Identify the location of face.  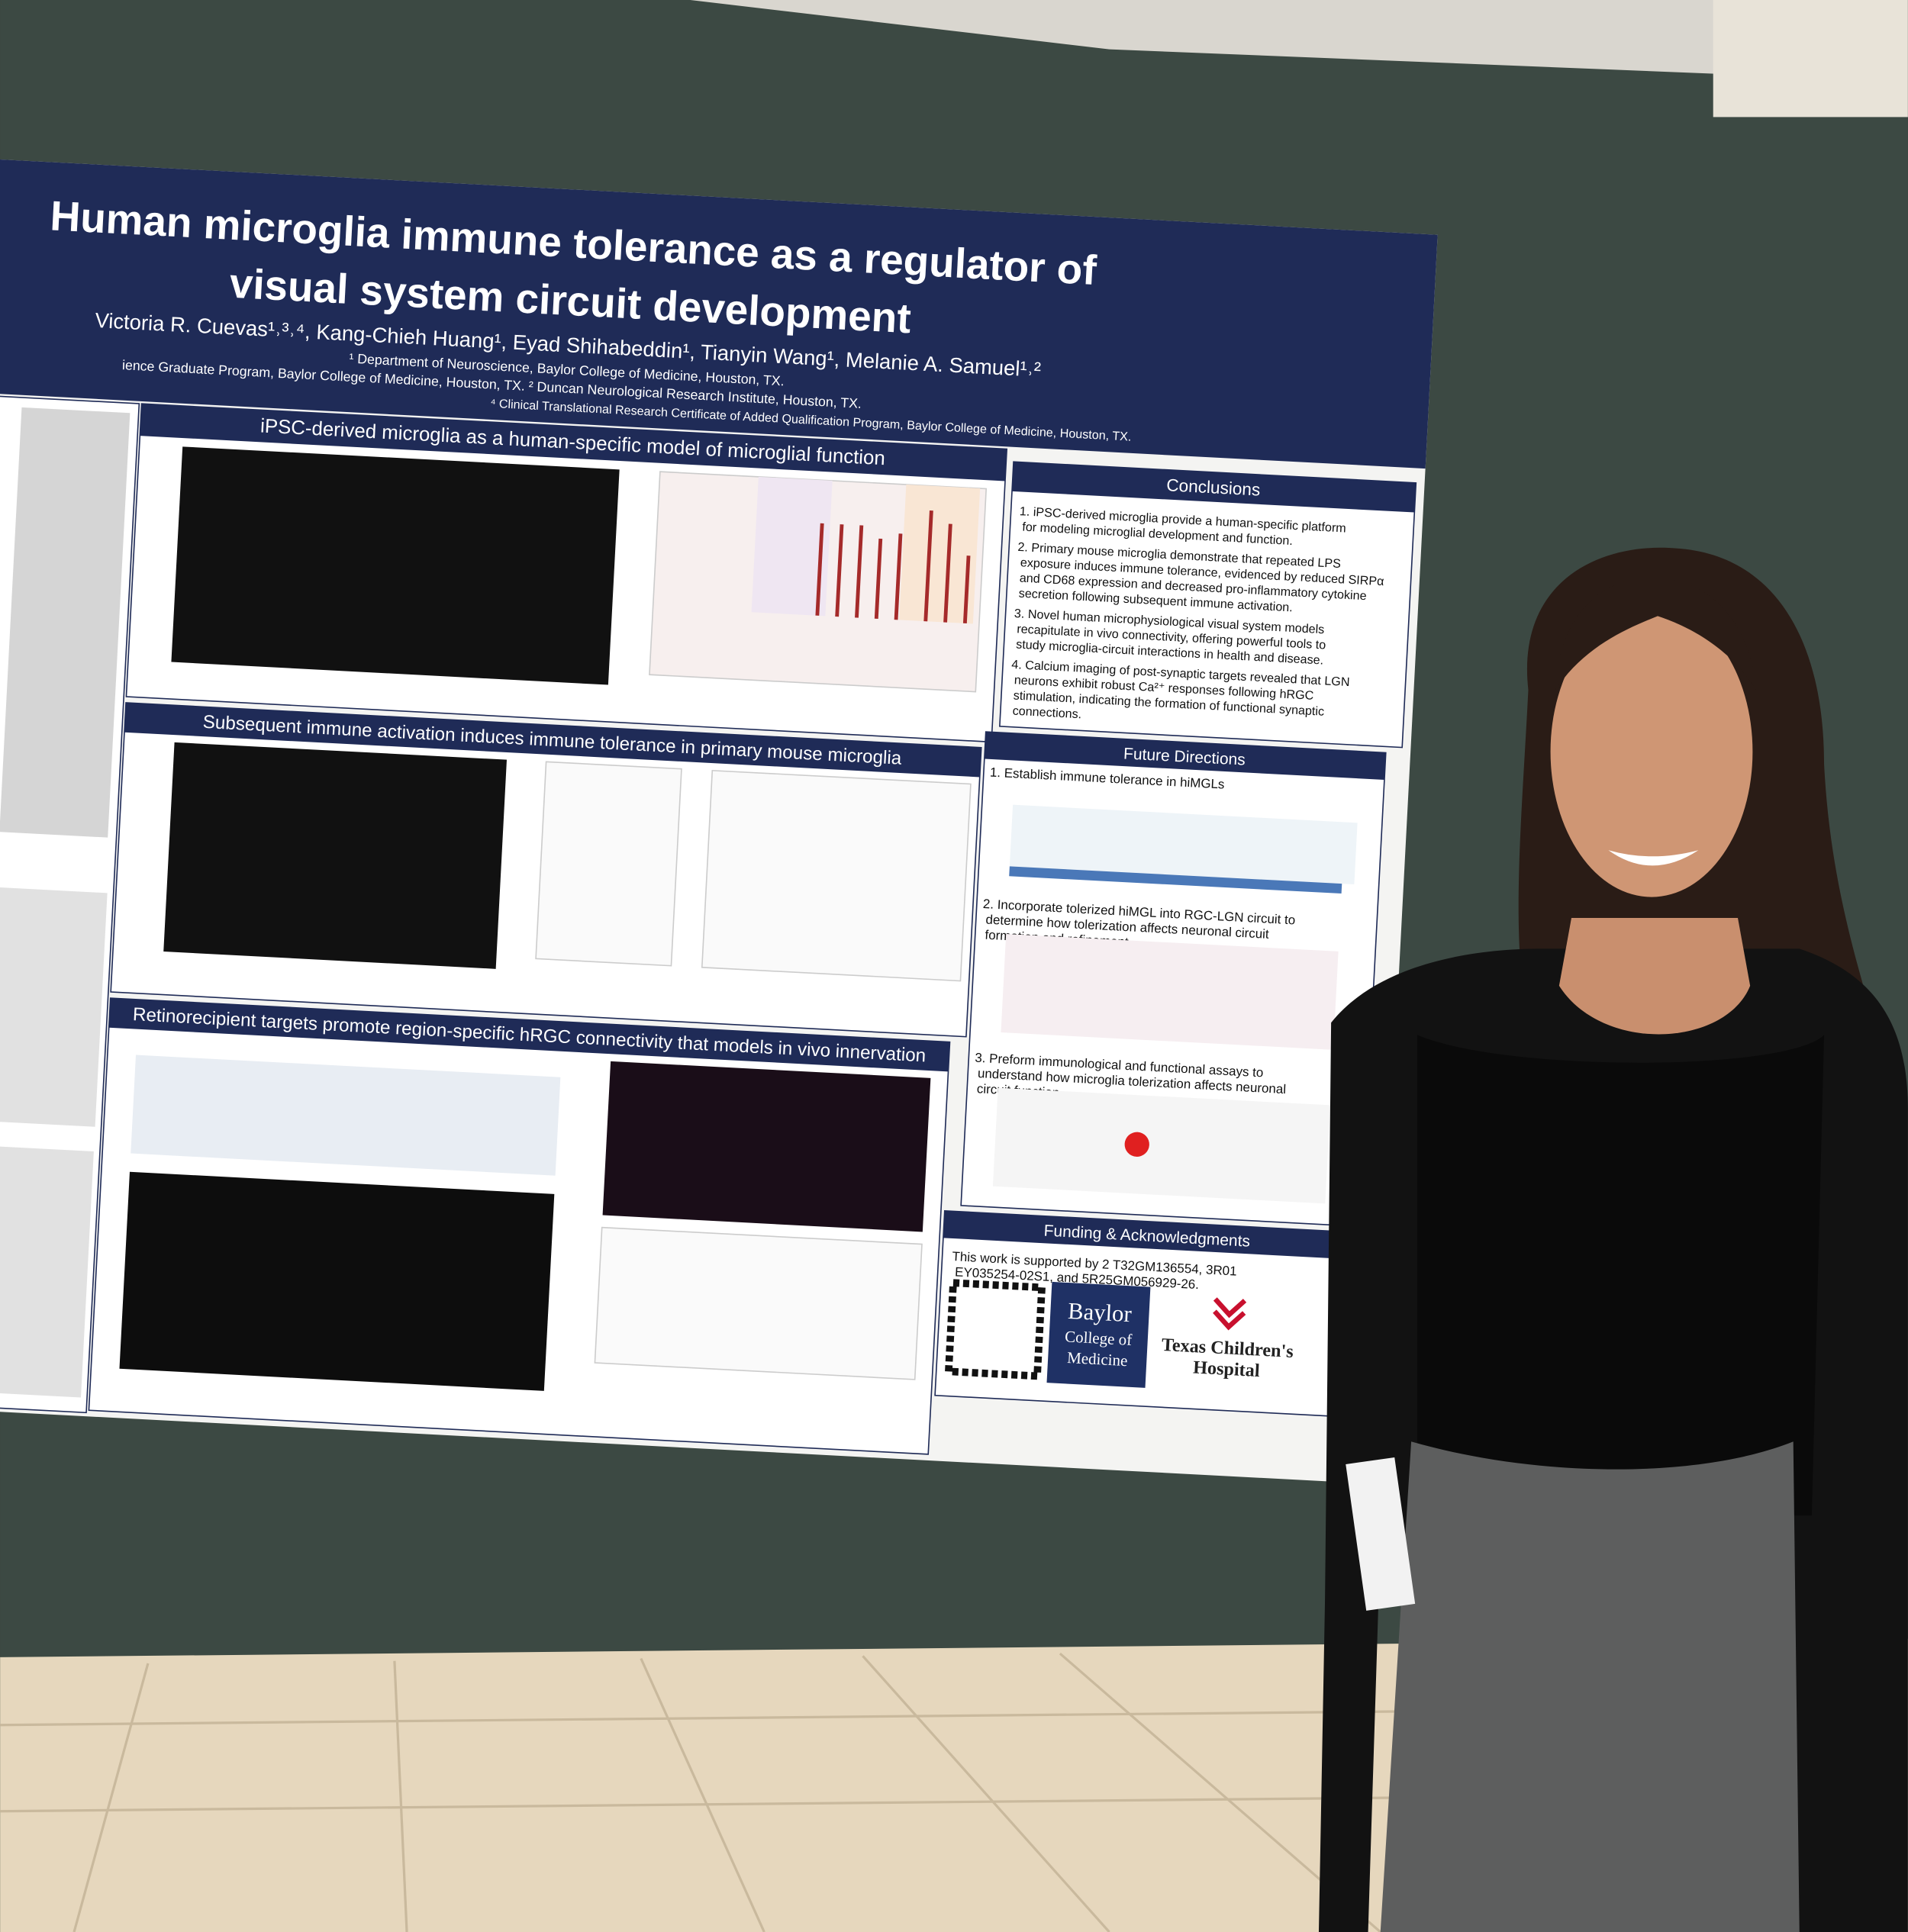
(1651, 751).